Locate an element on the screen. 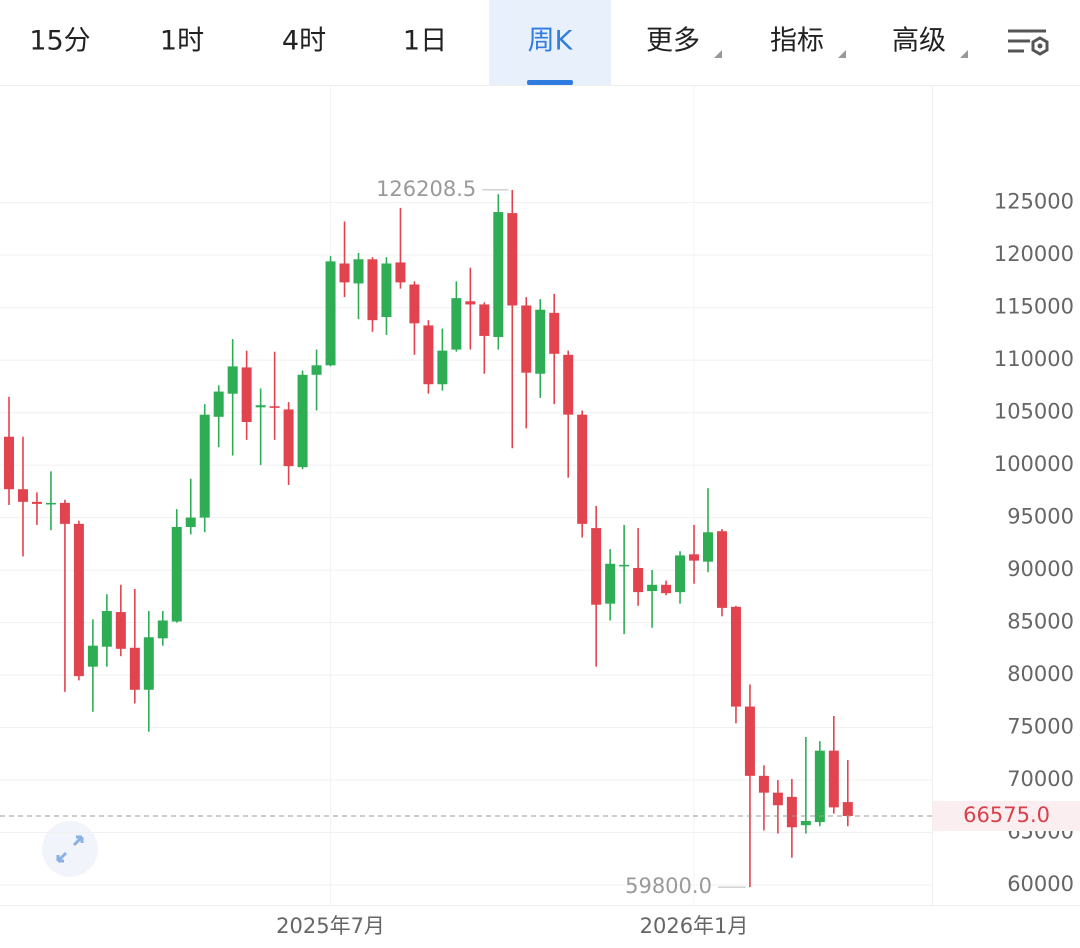  tab: 高级 is located at coordinates (919, 41).